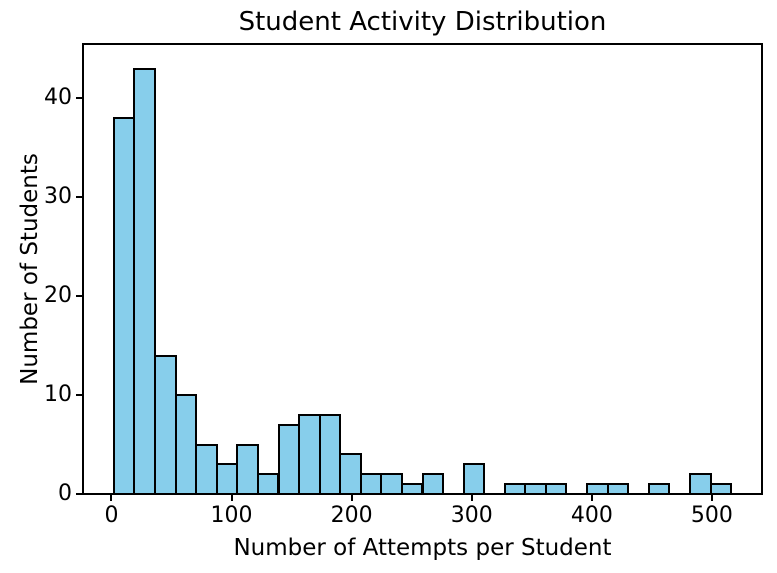 This screenshot has height=573, width=777. What do you see at coordinates (65, 493) in the screenshot?
I see `y-tick-label: 0` at bounding box center [65, 493].